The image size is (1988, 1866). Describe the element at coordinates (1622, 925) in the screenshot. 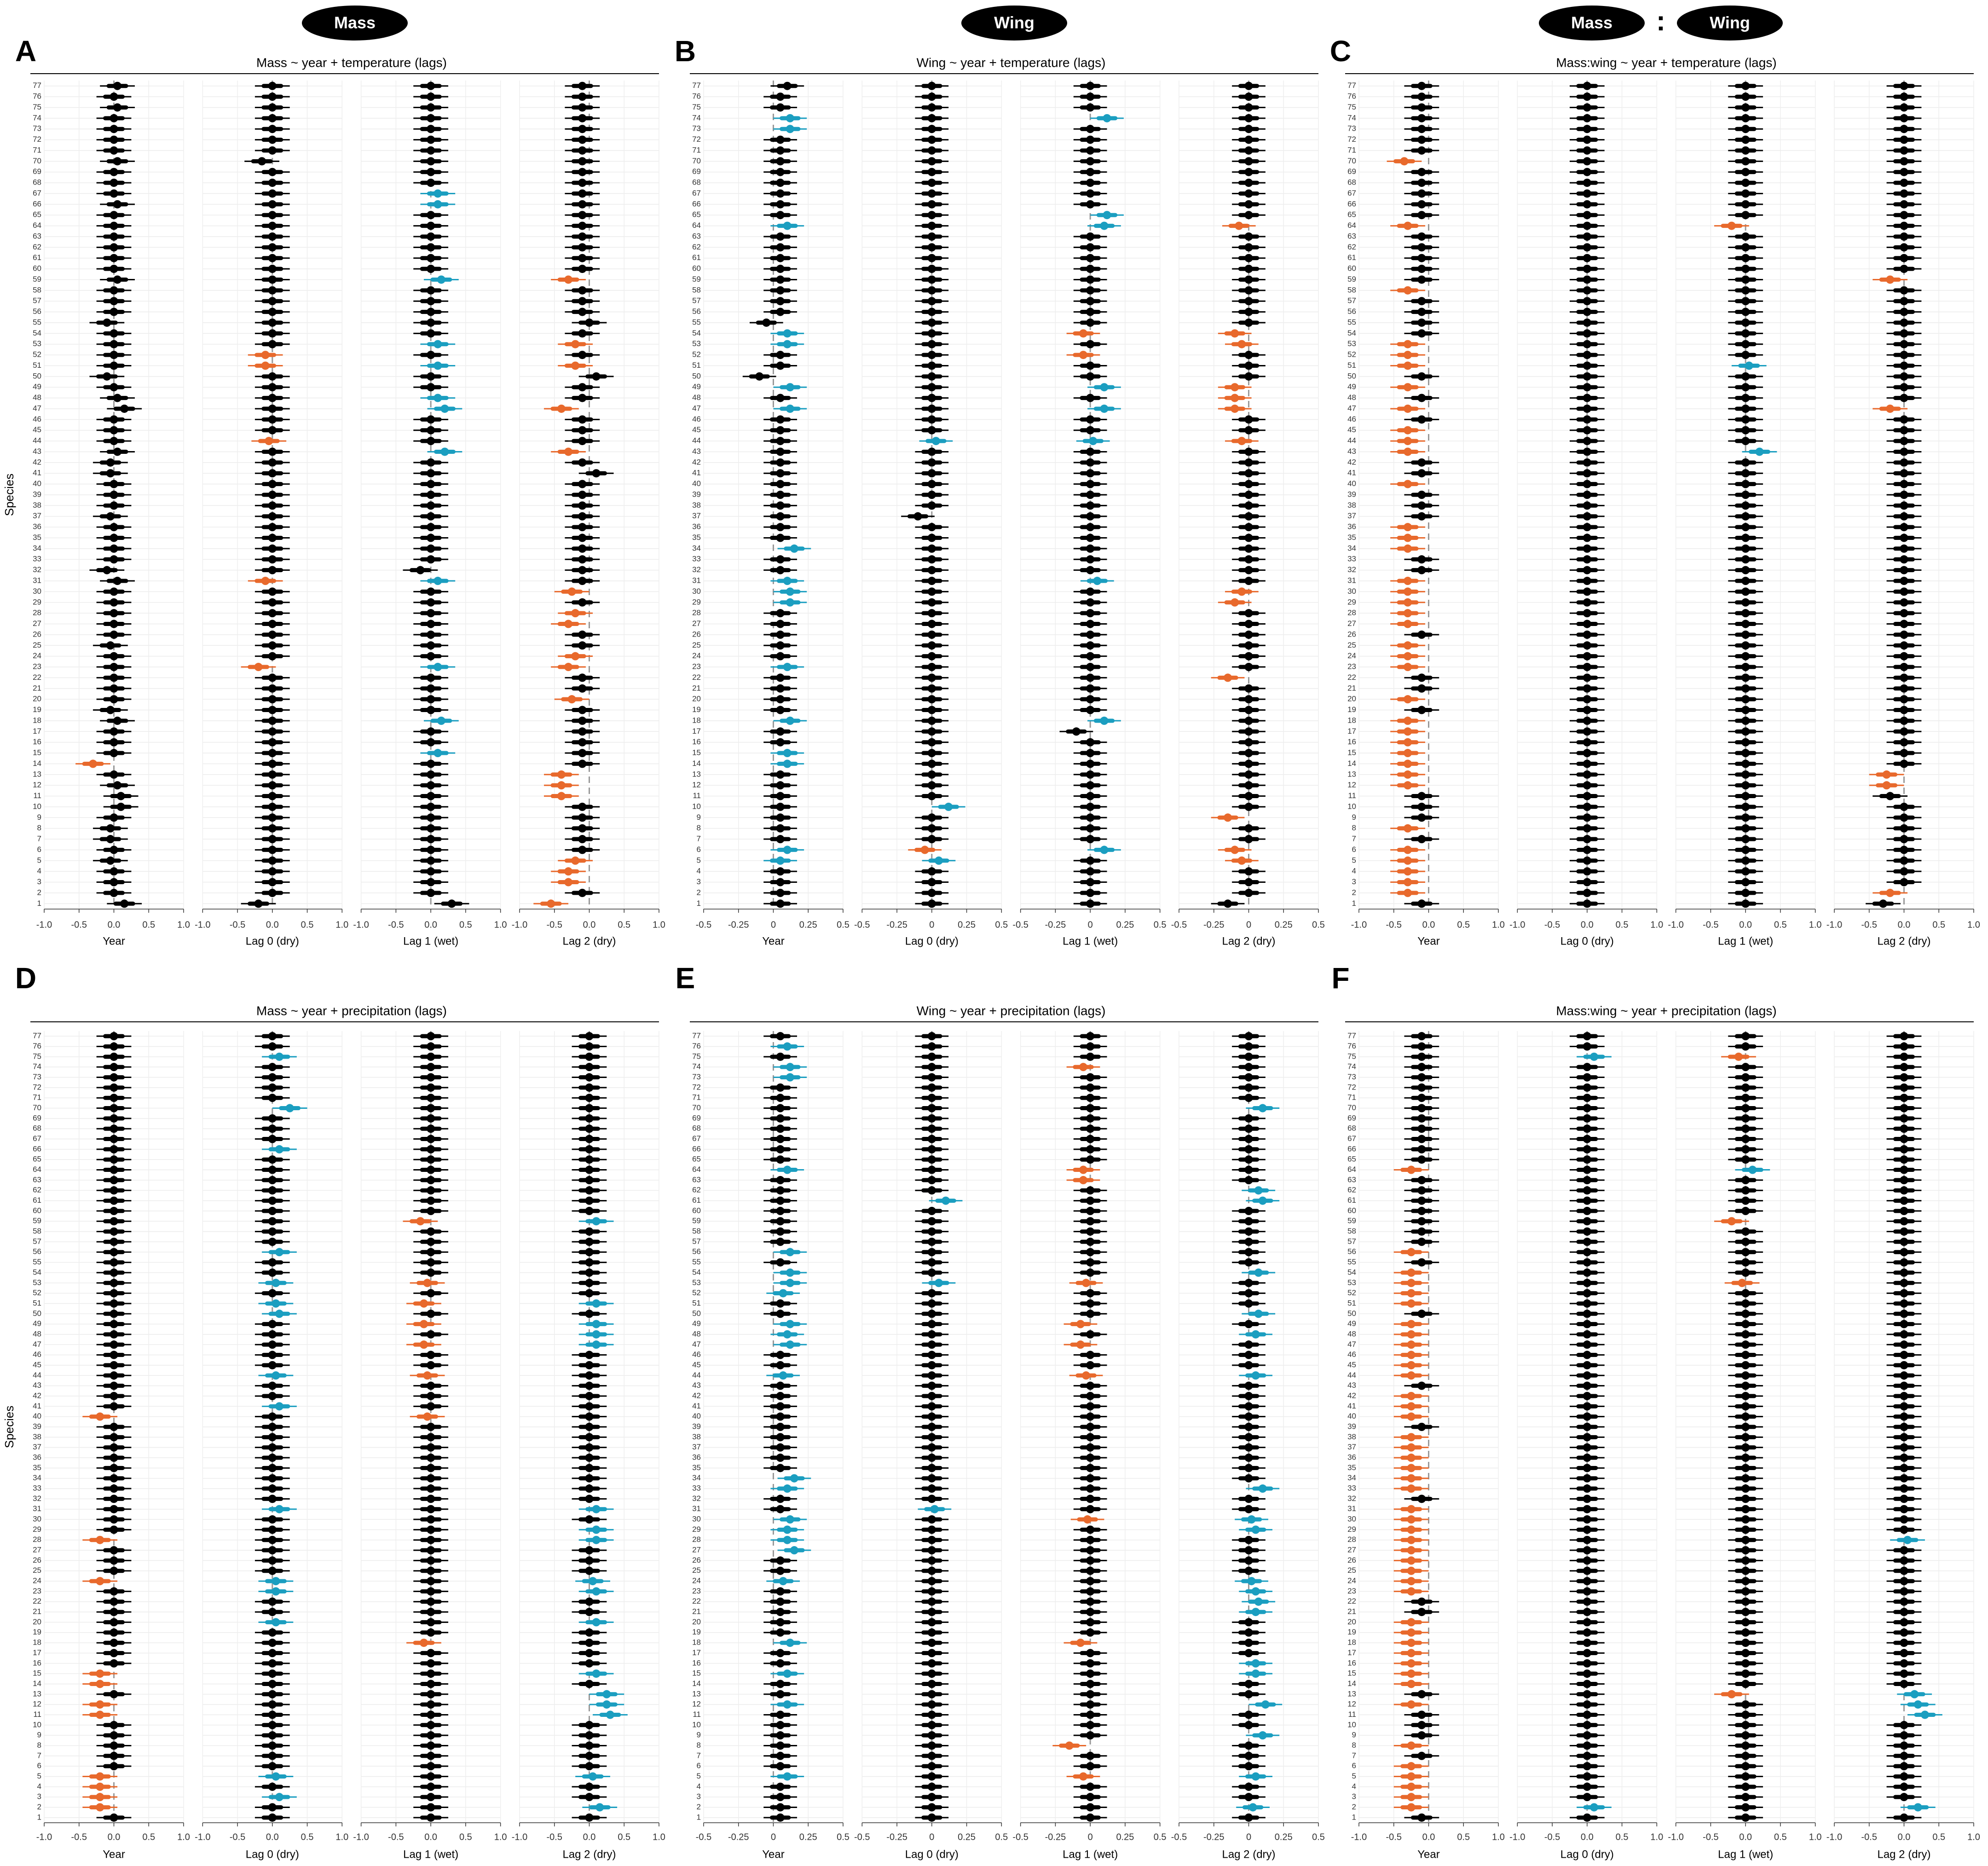

I see `x-tick-label: 0.5` at that location.